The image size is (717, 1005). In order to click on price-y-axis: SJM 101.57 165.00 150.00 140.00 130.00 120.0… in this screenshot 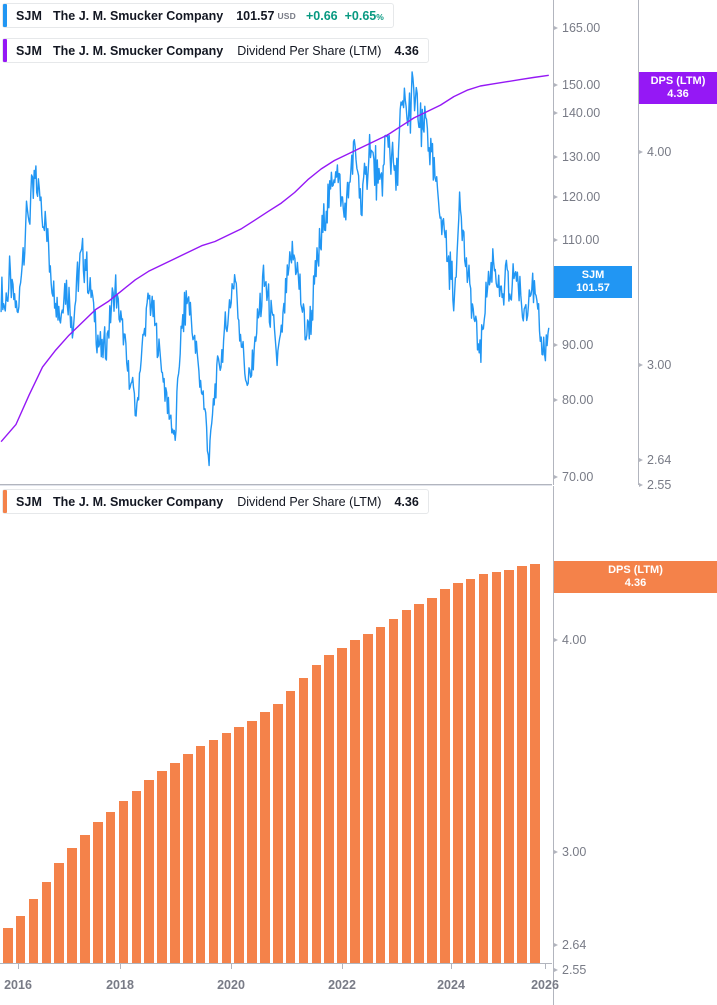, I will do `click(595, 242)`.